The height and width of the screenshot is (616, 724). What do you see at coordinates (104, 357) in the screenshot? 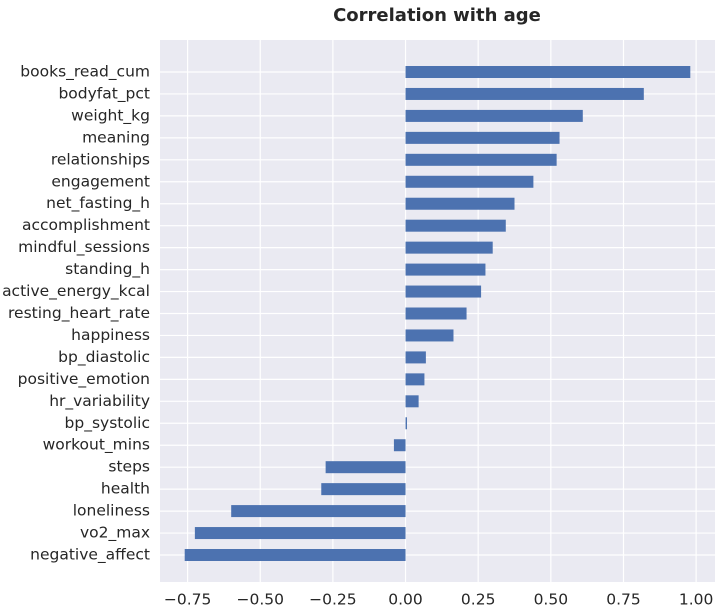
I see `y-tick-label: bp_diastolic` at bounding box center [104, 357].